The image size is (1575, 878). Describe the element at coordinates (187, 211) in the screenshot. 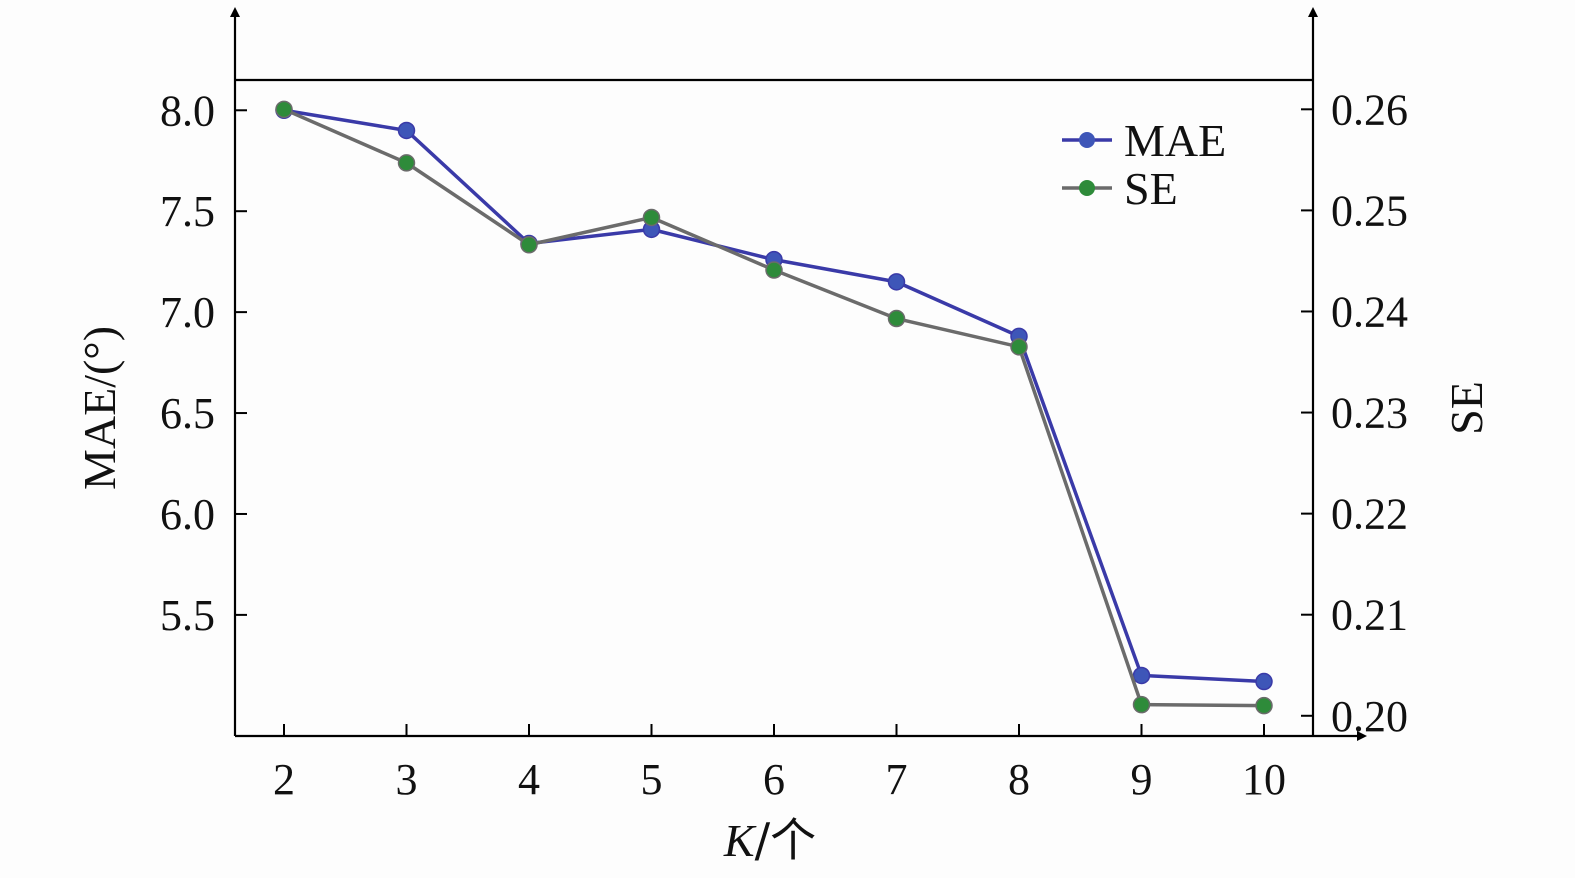

I see `y-left-tick-label: 7.5` at that location.